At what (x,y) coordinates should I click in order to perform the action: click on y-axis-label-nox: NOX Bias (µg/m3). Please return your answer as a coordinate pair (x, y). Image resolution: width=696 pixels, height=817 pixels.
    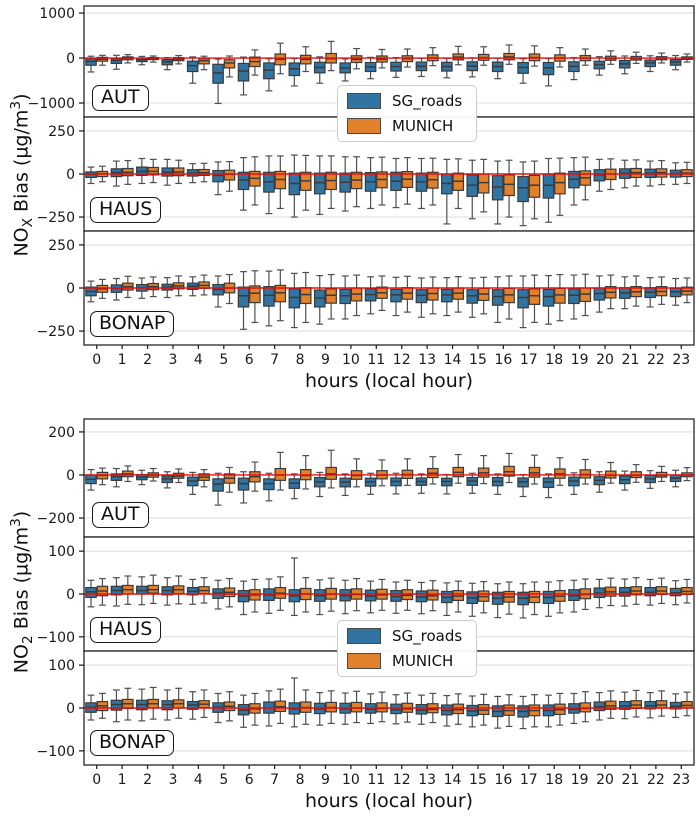
    Looking at the image, I should click on (22, 175).